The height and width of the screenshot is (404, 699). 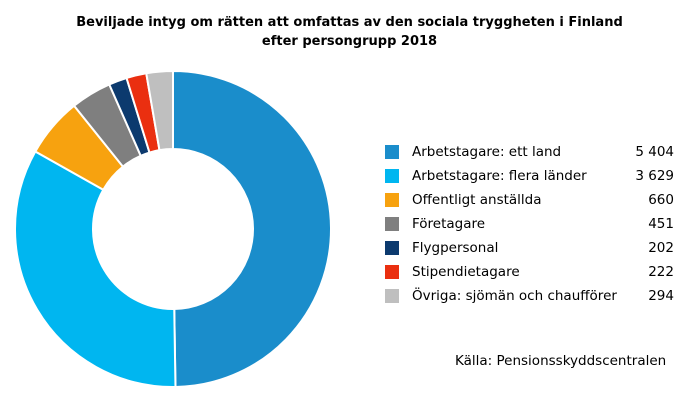 What do you see at coordinates (561, 361) in the screenshot?
I see `source-note: Källa: Pensionsskyddscentralen` at bounding box center [561, 361].